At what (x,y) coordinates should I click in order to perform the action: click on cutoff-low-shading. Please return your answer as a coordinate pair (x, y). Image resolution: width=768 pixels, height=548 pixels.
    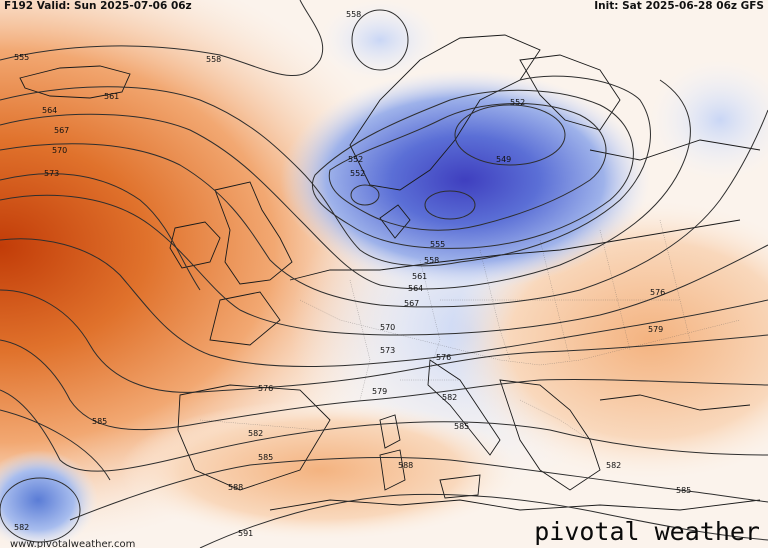
    Looking at the image, I should click on (49, 499).